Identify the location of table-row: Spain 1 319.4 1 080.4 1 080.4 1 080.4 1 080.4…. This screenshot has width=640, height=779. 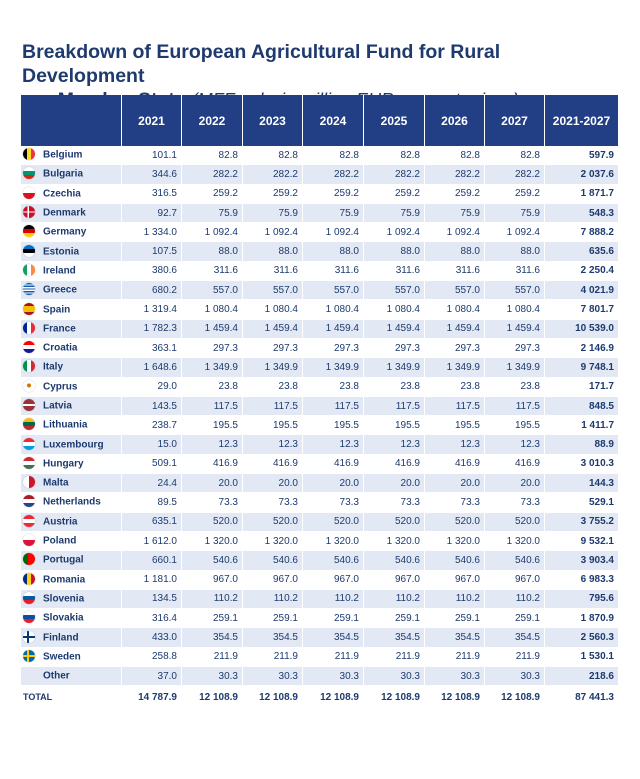
(319, 310).